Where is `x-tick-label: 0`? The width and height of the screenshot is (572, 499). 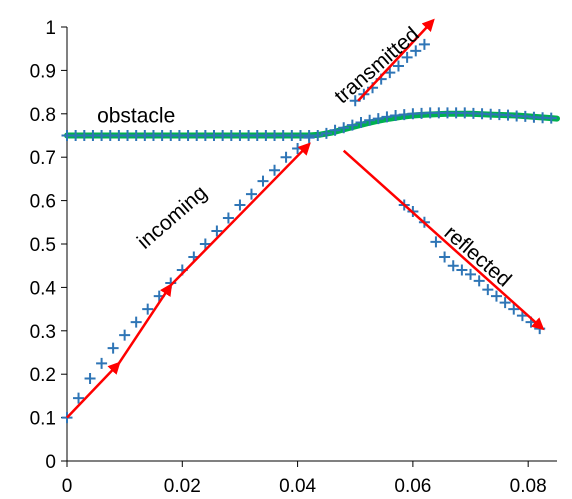
x-tick-label: 0 is located at coordinates (67, 486).